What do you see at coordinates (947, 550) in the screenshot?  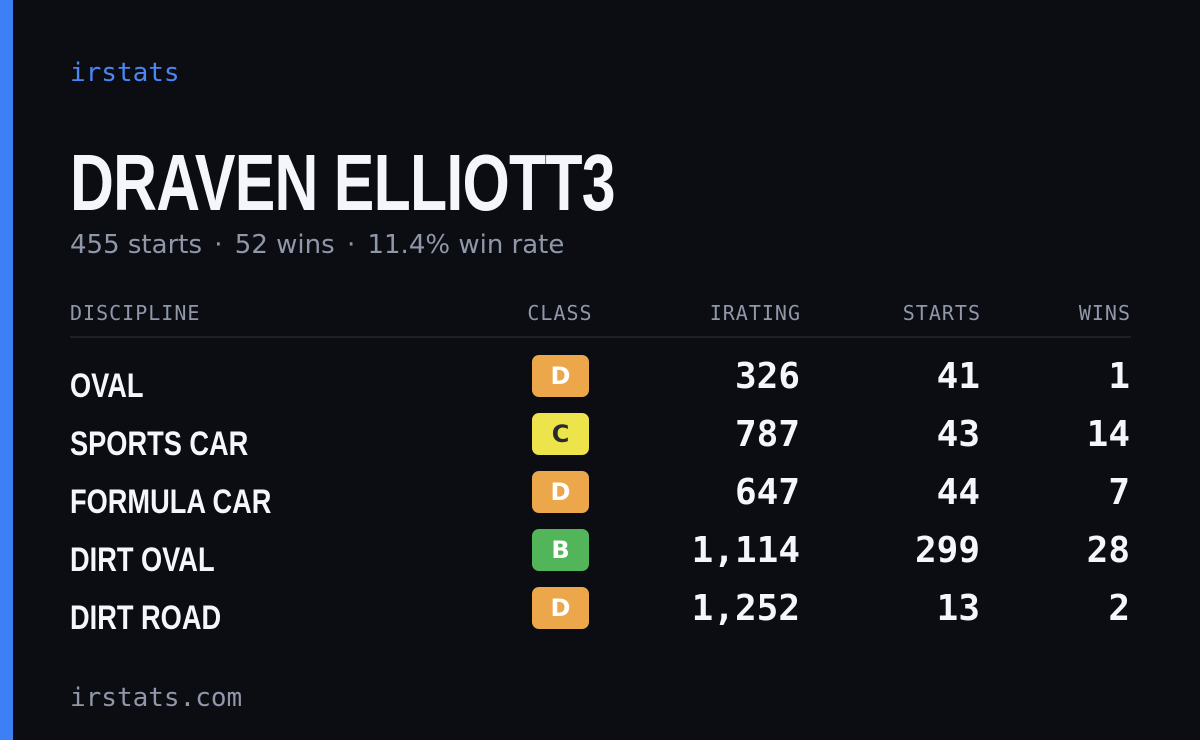 I see `starts-value: 299` at bounding box center [947, 550].